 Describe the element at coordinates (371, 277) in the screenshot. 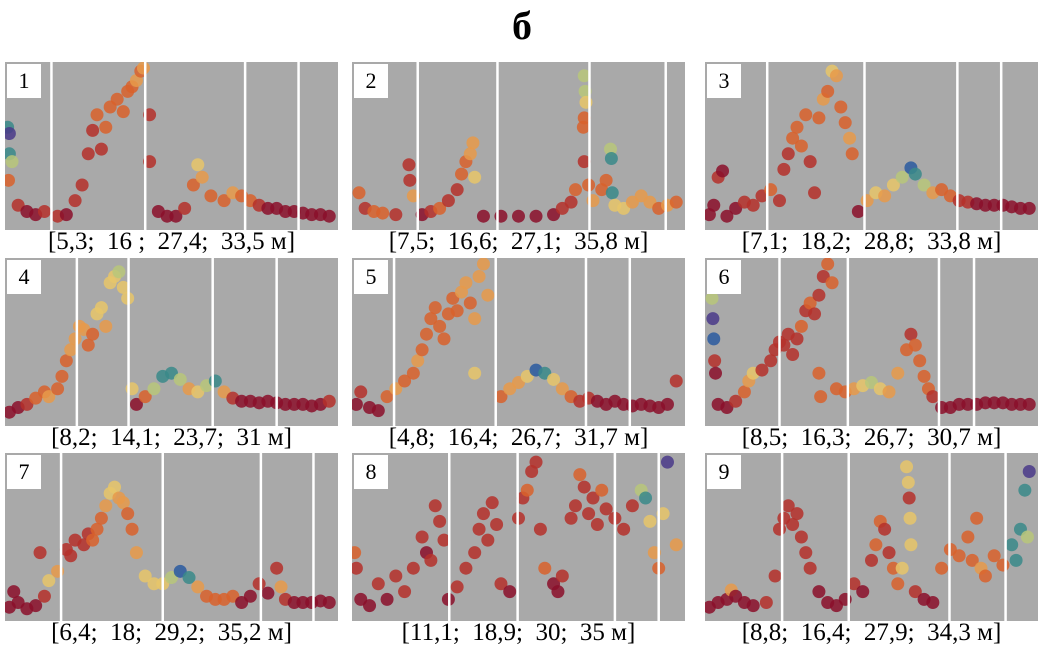

I see `panel-number: 5` at that location.